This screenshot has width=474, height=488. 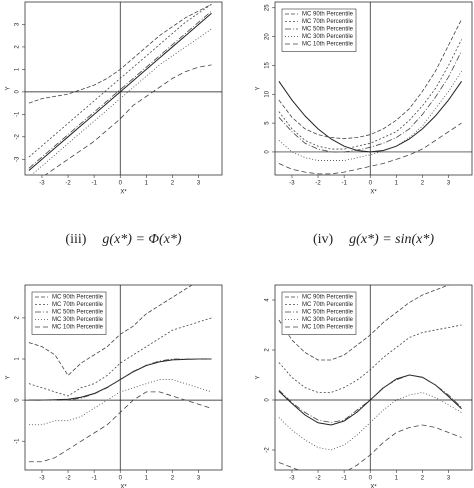 I want to click on caption: (iv) g(x*) = sin(x*), so click(x=373, y=239).